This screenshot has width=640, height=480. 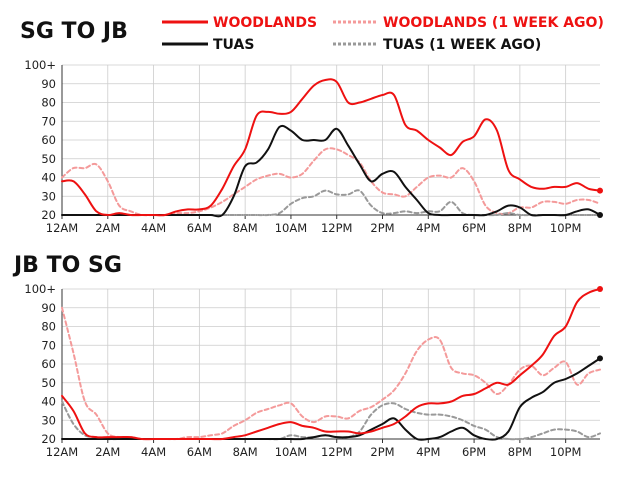 I want to click on legend-label-tuas-1-week-ago: TUAS (1 WEEK AGO), so click(x=462, y=45).